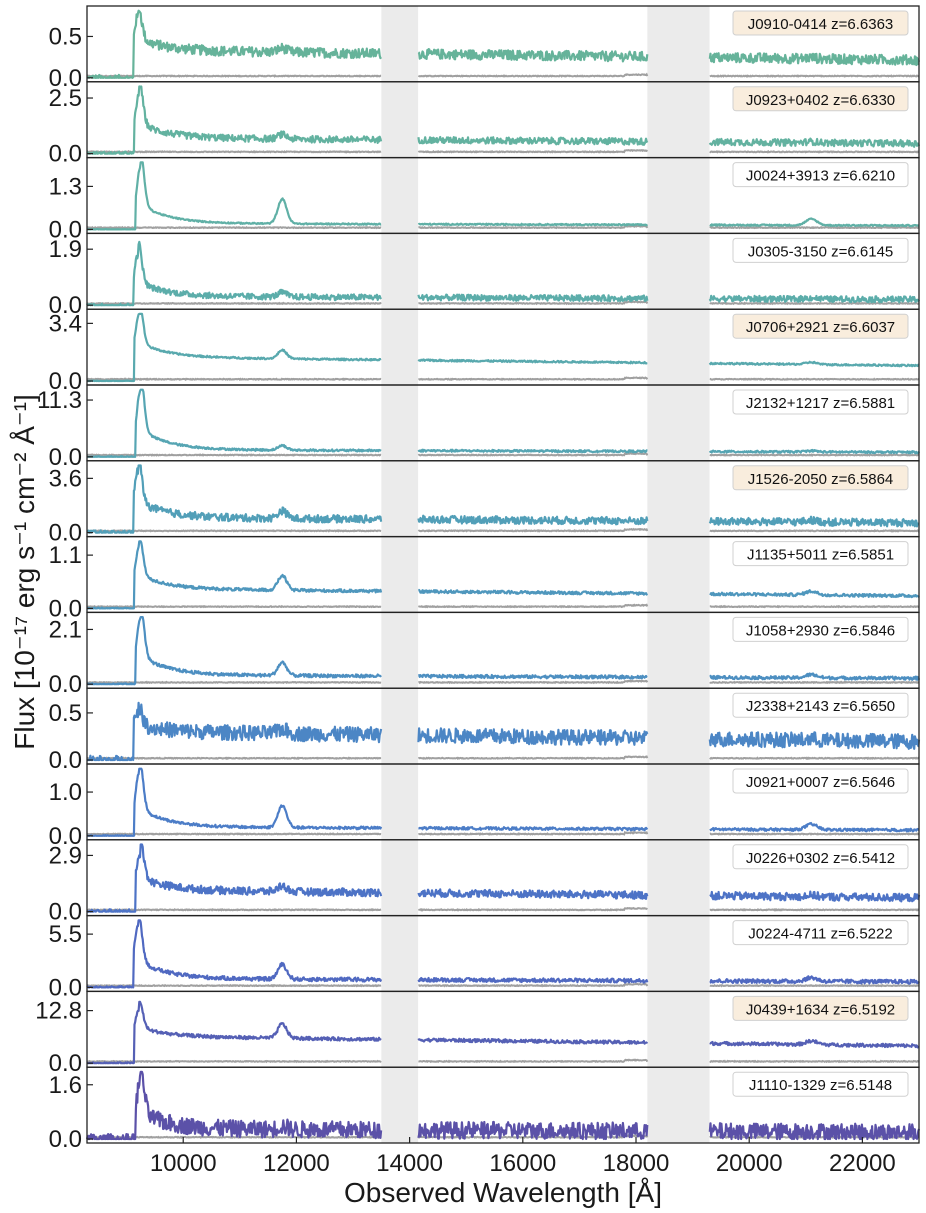 The image size is (926, 1213). What do you see at coordinates (65, 934) in the screenshot?
I see `y-tick-label: 5.5` at bounding box center [65, 934].